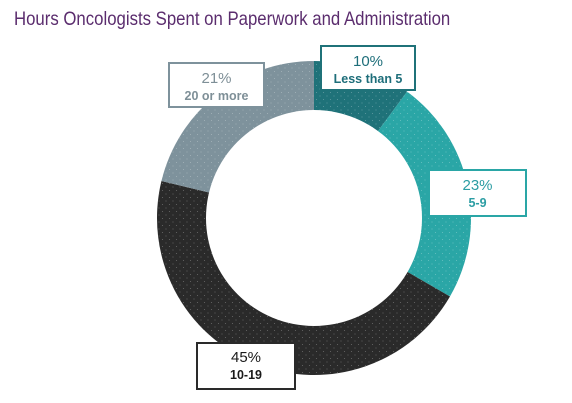 The image size is (572, 403). I want to click on slice-label-category: Less than 5, so click(368, 79).